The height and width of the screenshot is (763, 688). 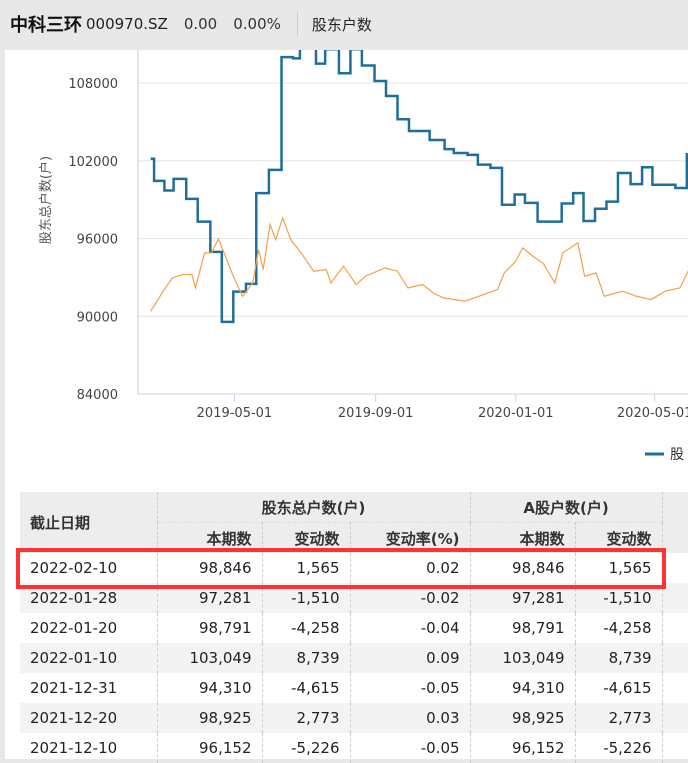 I want to click on table-row: 2022-02-10 98,846 1,565 0.02 98,846 1,565, so click(x=354, y=568).